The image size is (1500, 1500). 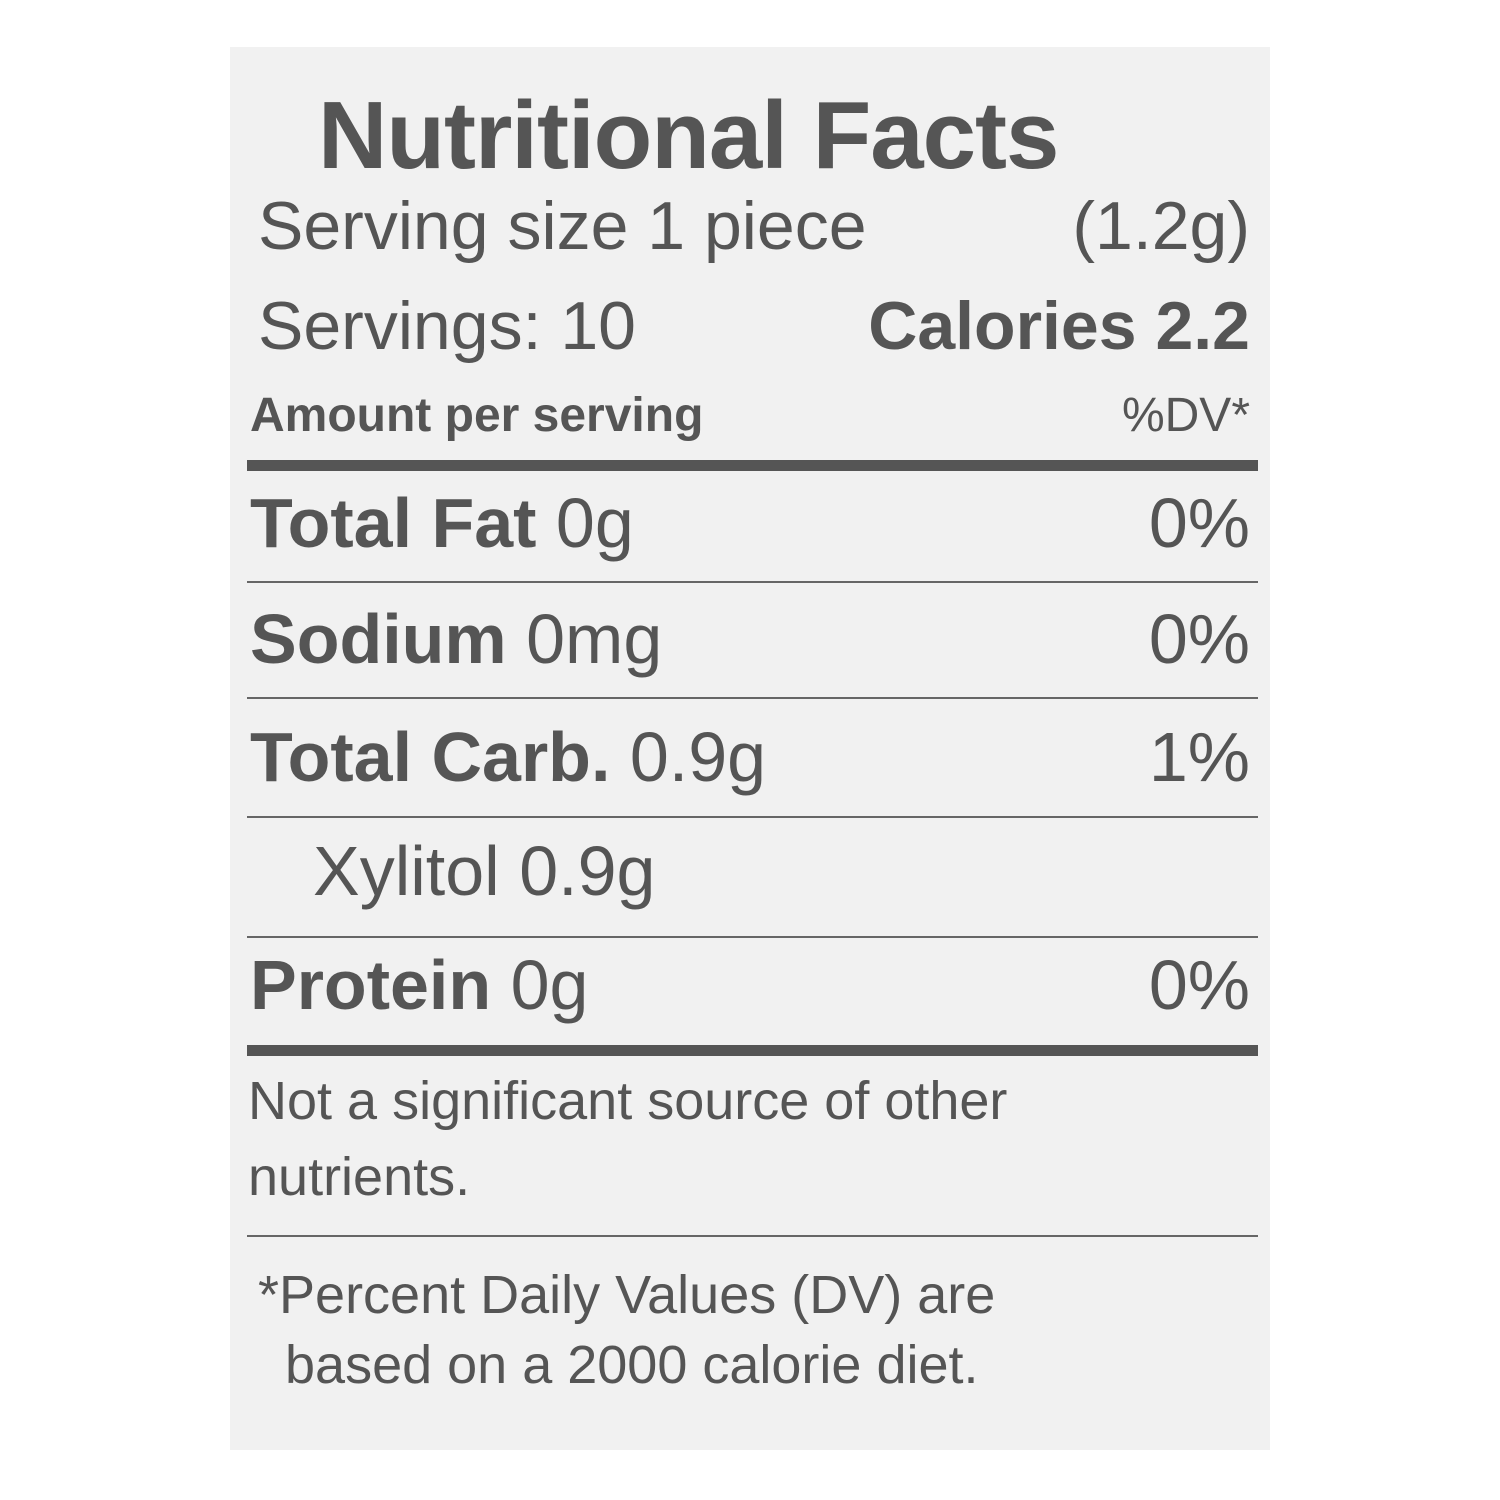 What do you see at coordinates (1185, 415) in the screenshot?
I see `dv-header: %DV*` at bounding box center [1185, 415].